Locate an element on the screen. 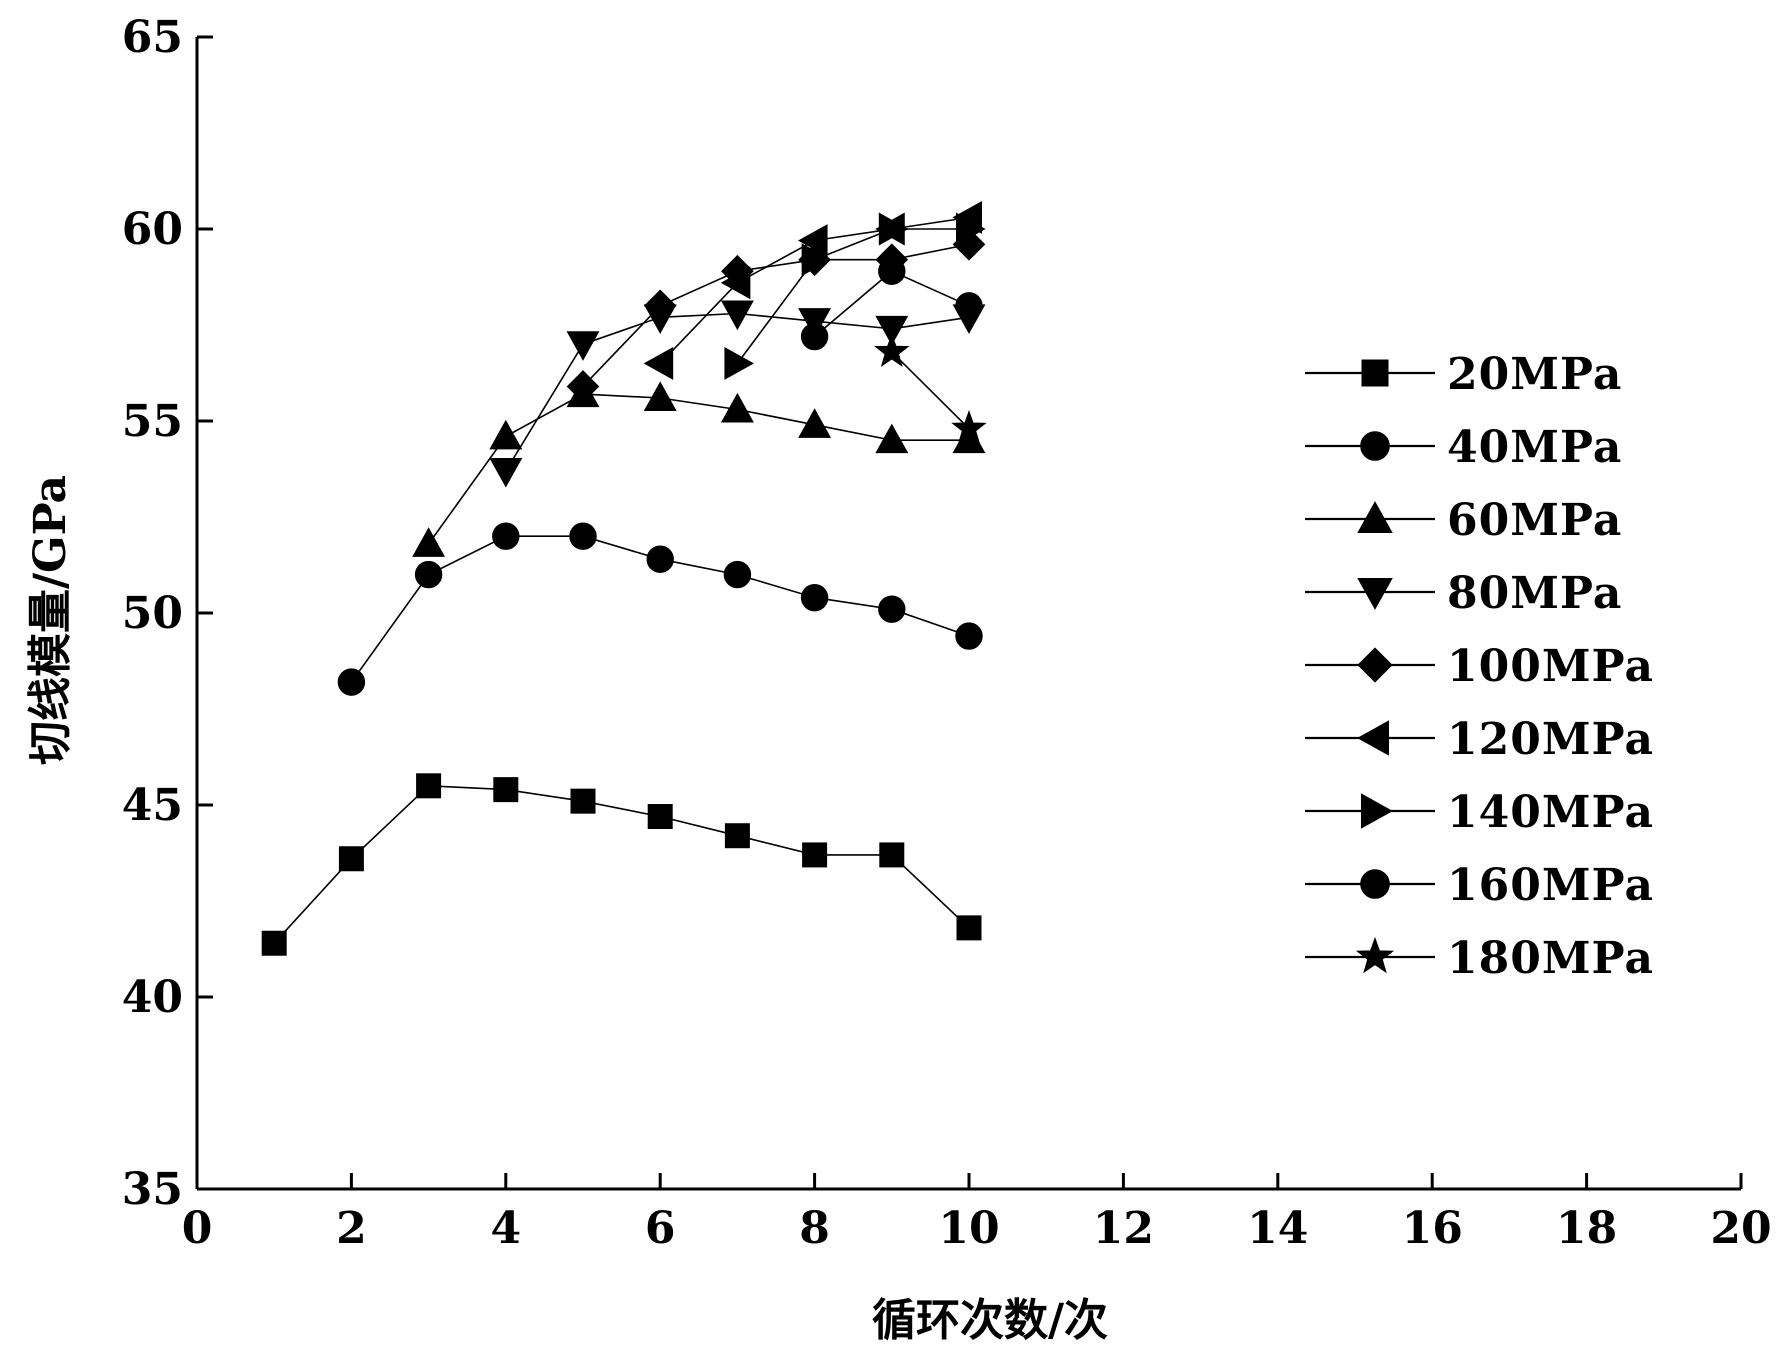 Image resolution: width=1786 pixels, height=1360 pixels. x-tick-label: 12 is located at coordinates (1123, 1228).